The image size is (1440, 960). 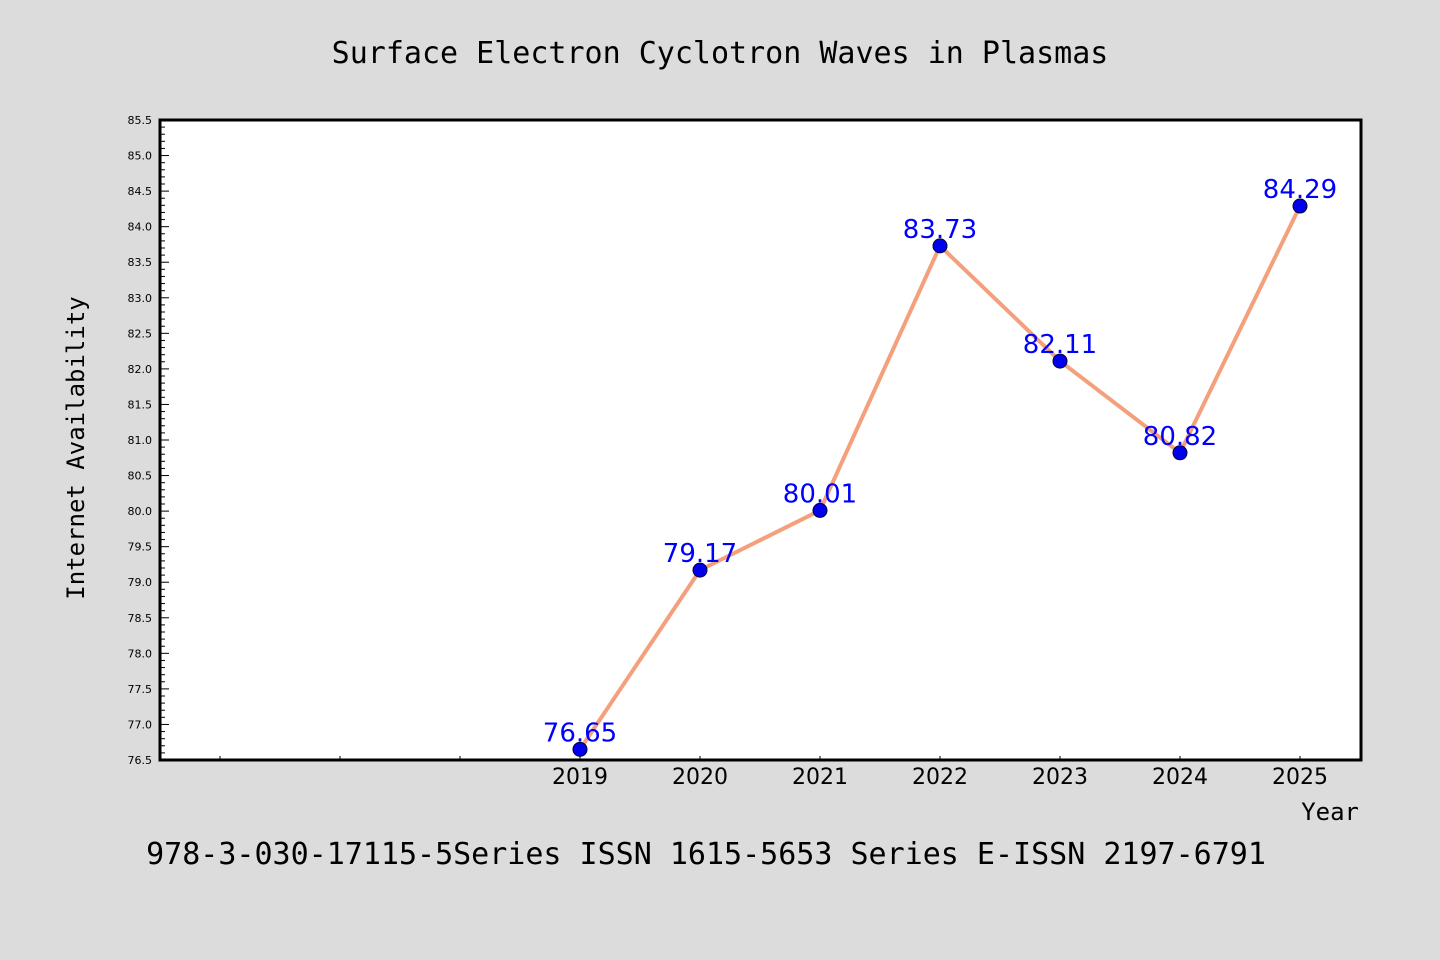 What do you see at coordinates (1060, 777) in the screenshot?
I see `x-tick-label: 2023` at bounding box center [1060, 777].